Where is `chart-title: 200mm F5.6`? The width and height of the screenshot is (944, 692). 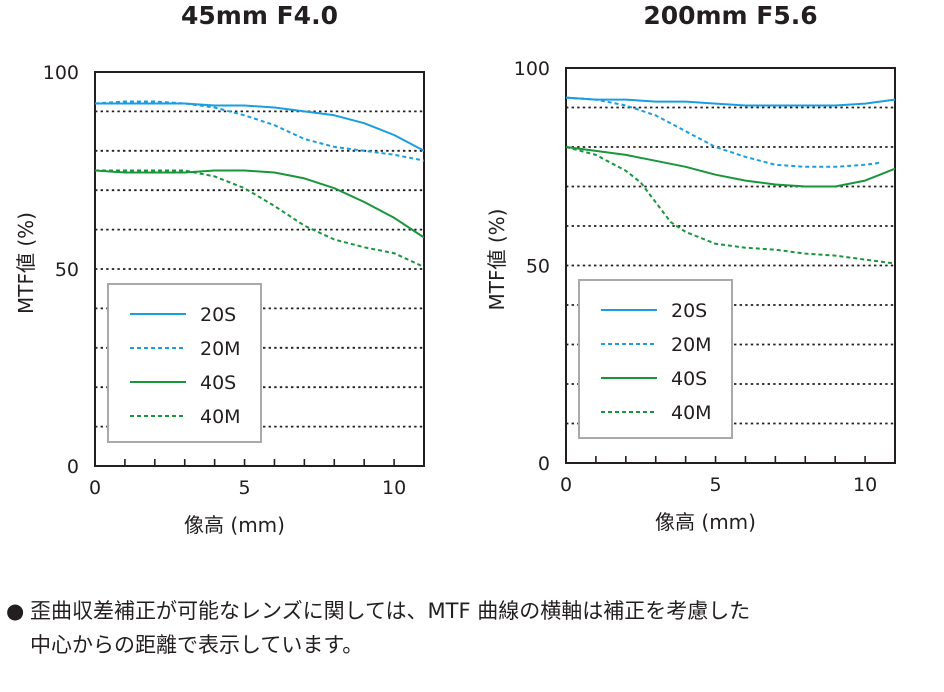
chart-title: 200mm F5.6 is located at coordinates (730, 15).